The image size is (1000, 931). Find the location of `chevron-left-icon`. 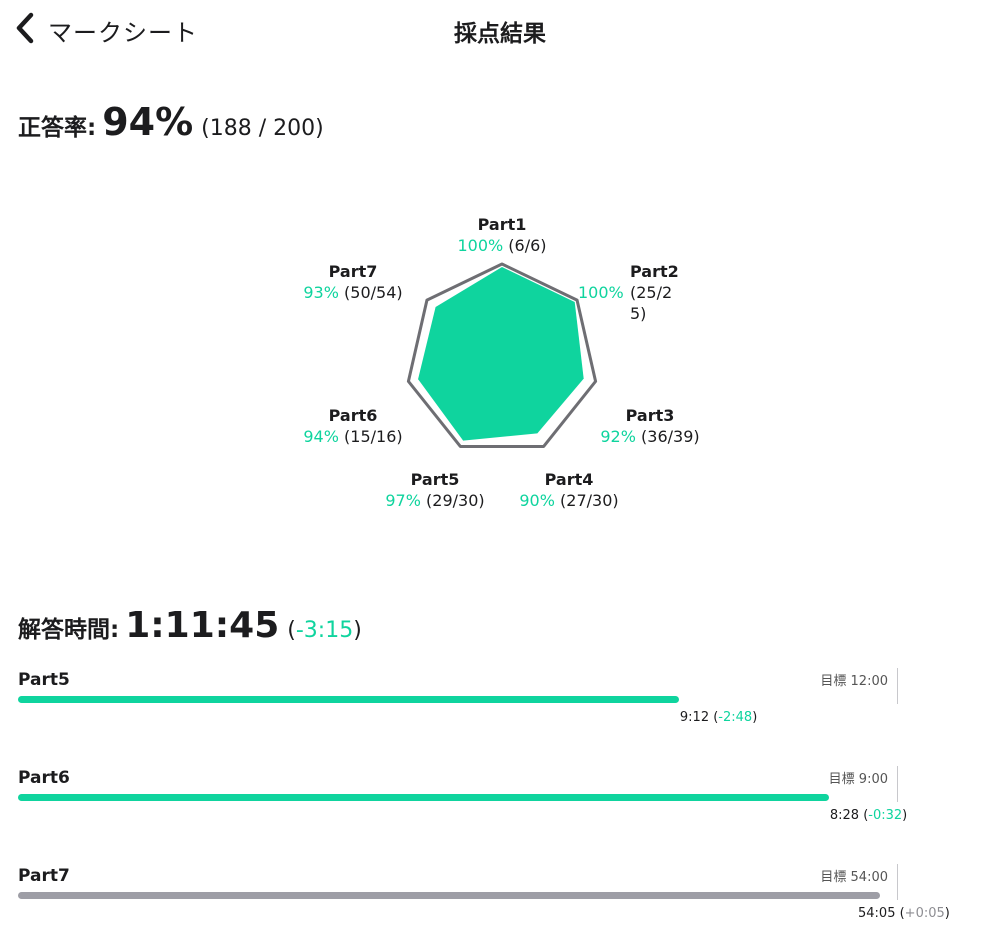

chevron-left-icon is located at coordinates (25, 30).